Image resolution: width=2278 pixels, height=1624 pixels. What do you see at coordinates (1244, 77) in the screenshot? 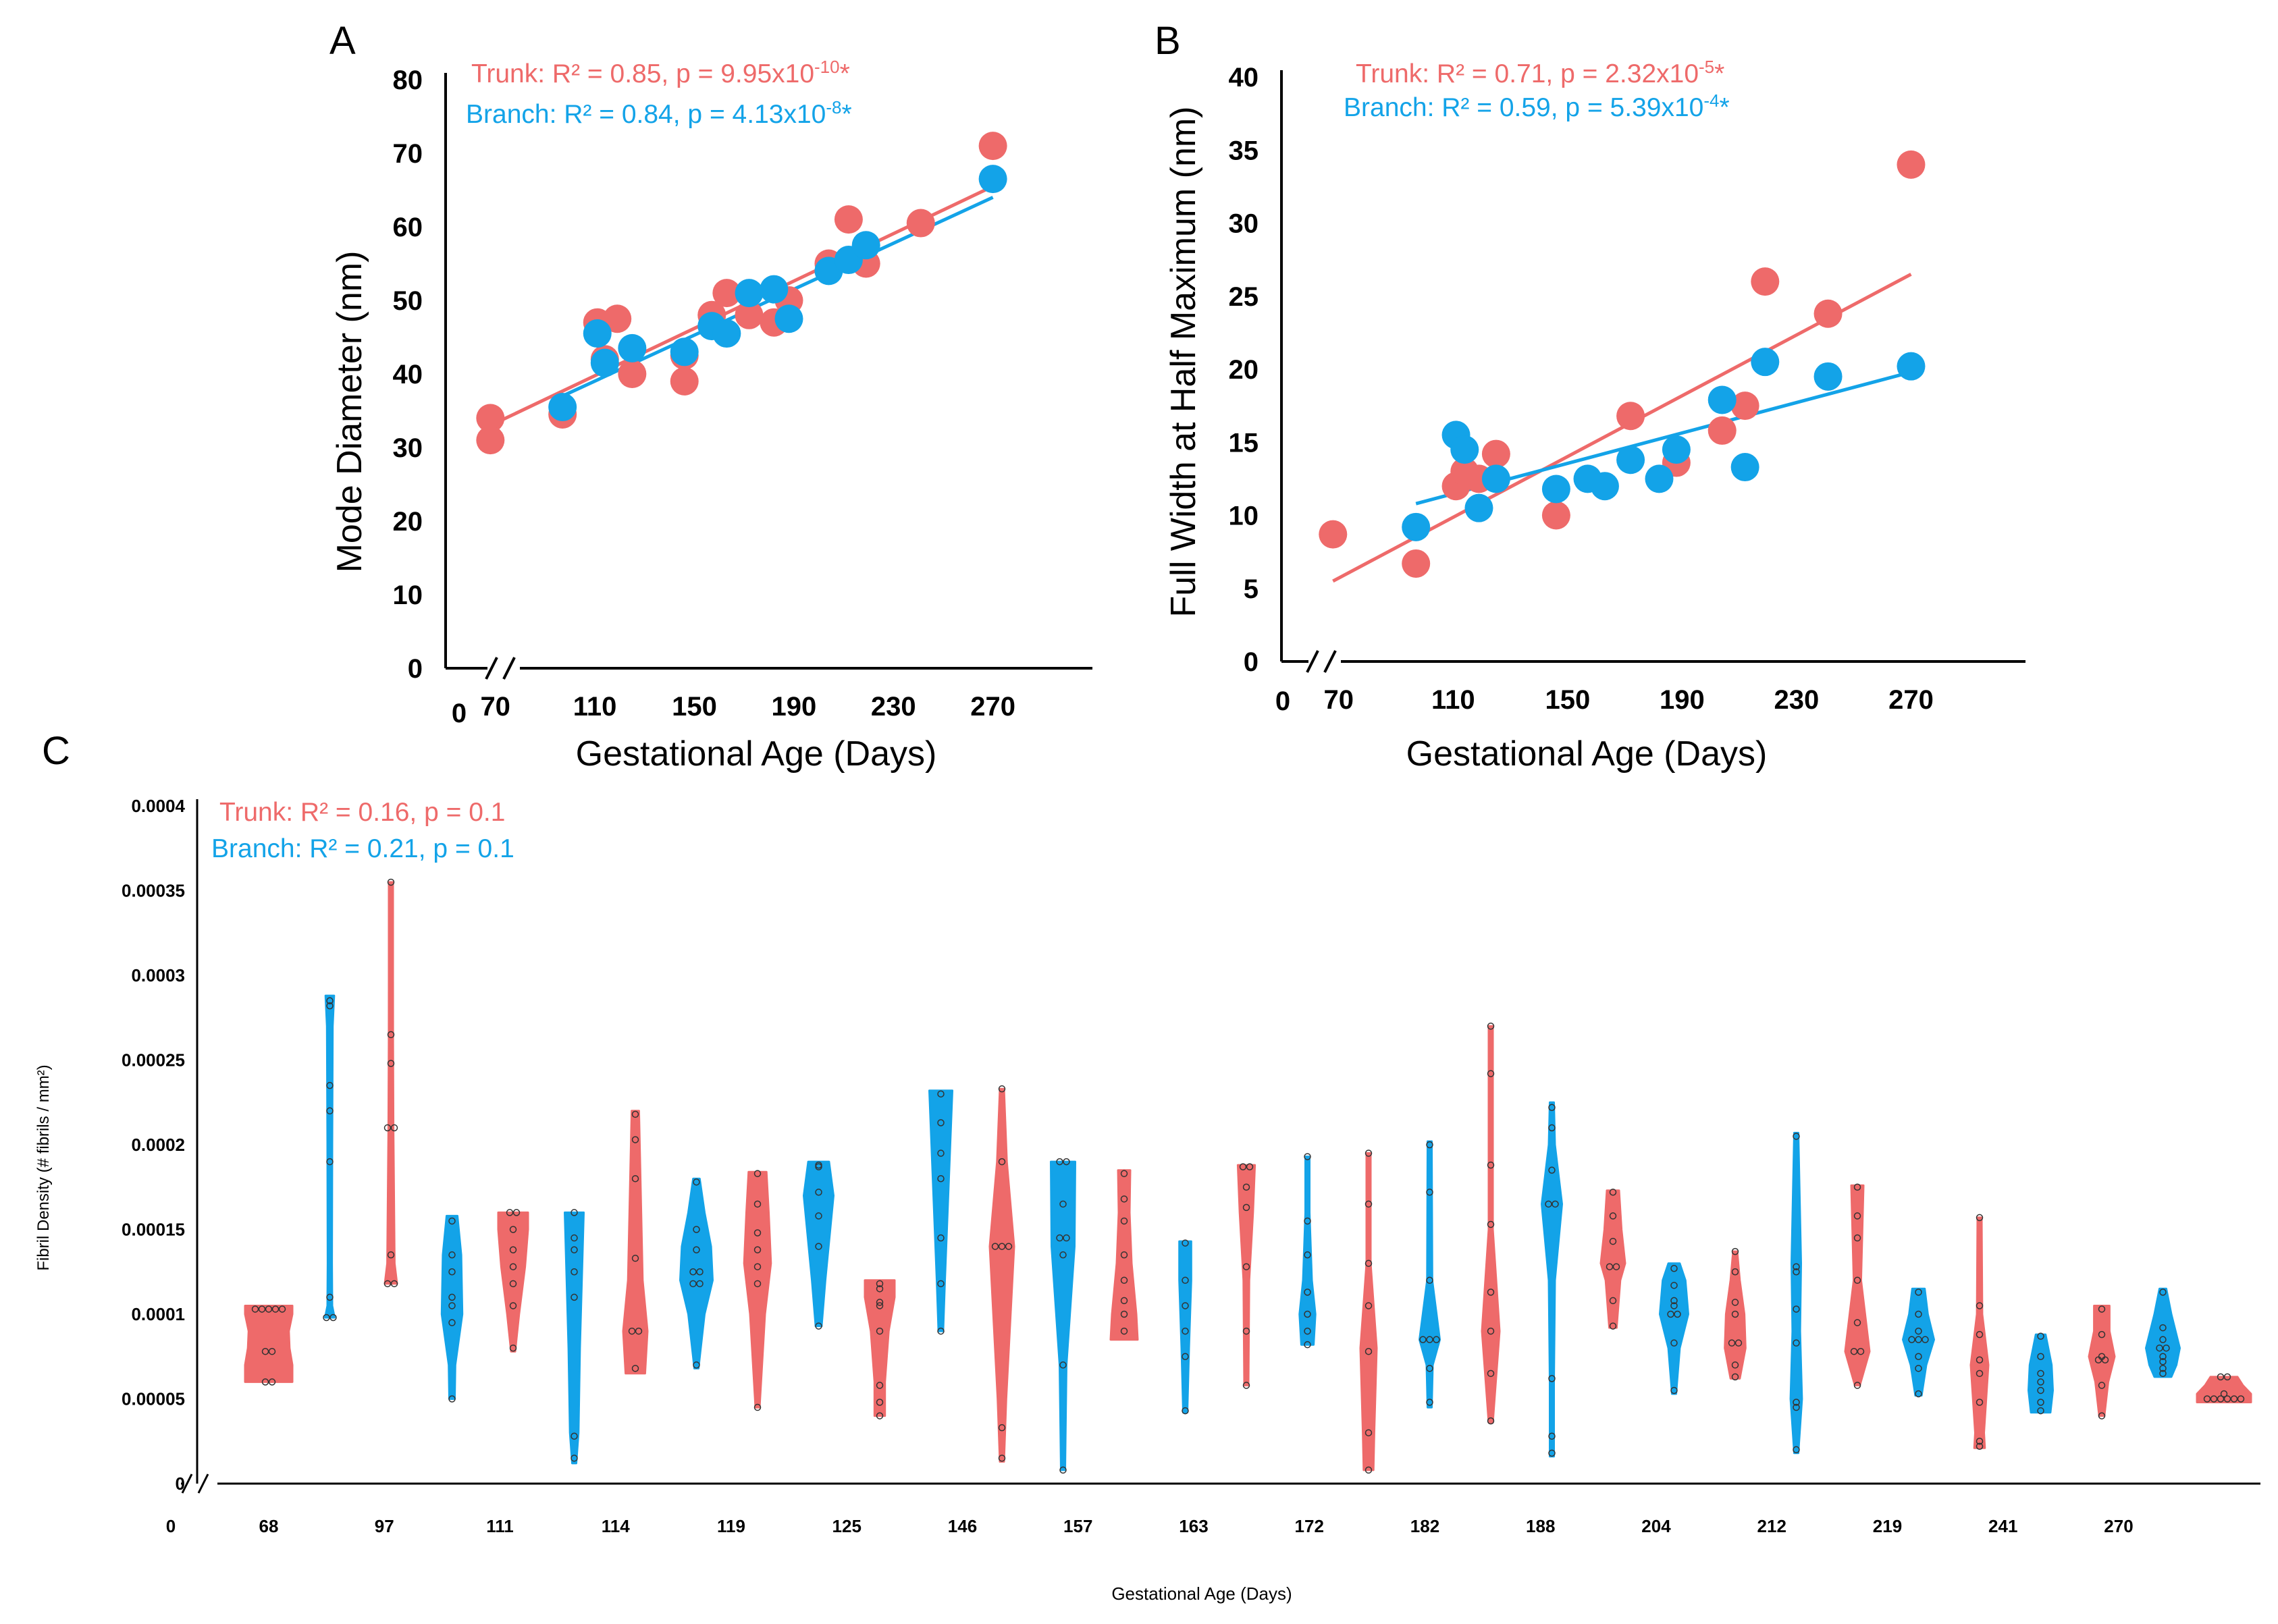
I see `y-tick-label: 40` at bounding box center [1244, 77].